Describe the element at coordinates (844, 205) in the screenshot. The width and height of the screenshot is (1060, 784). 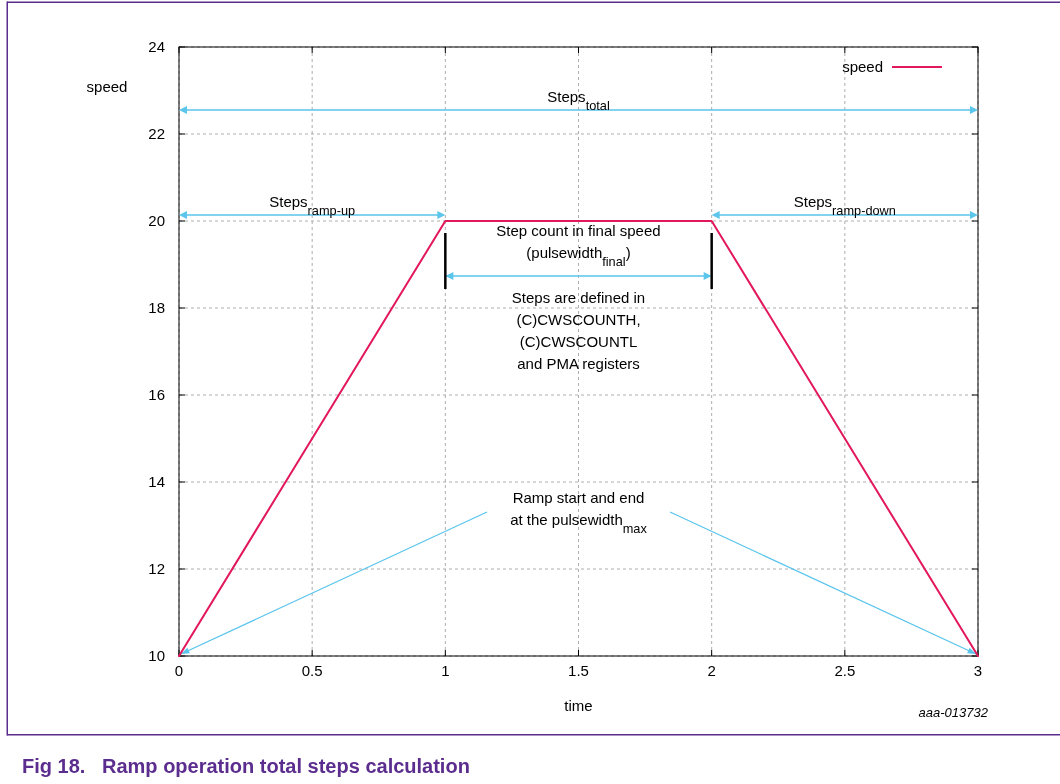
I see `annotation: Steps$_{ramp-down}$` at that location.